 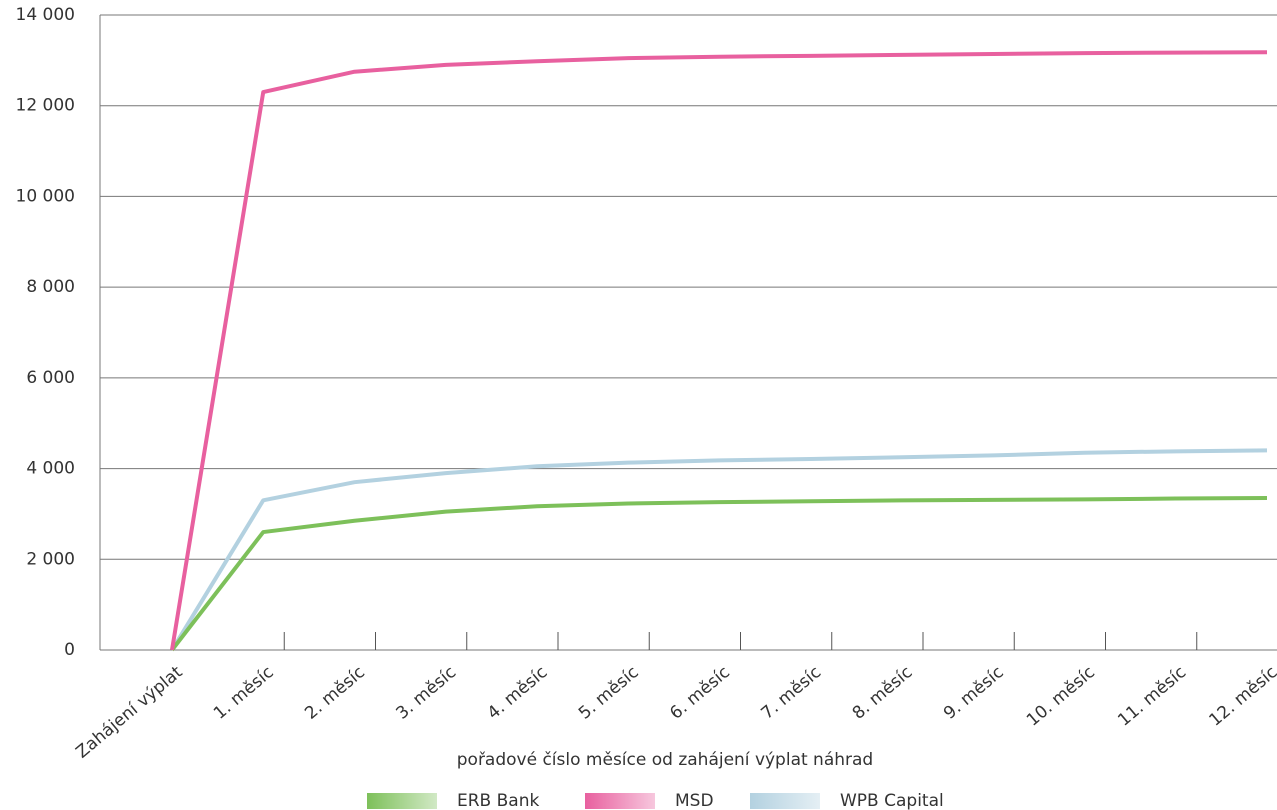 What do you see at coordinates (694, 800) in the screenshot?
I see `legend-label: MSD` at bounding box center [694, 800].